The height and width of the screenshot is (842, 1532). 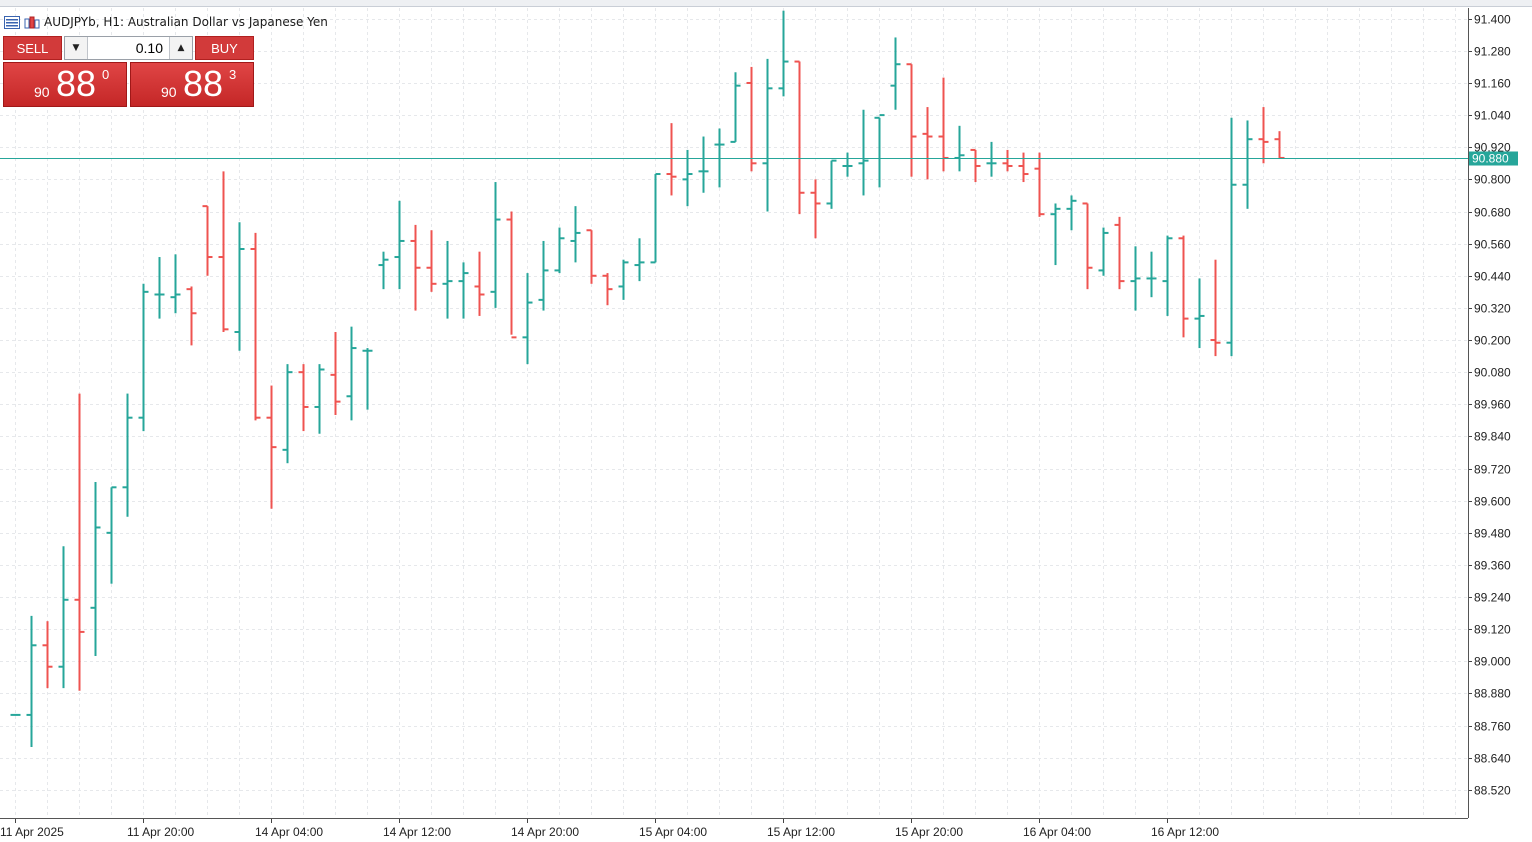 What do you see at coordinates (1185, 832) in the screenshot?
I see `x-tick-label: 16 Apr 12:00` at bounding box center [1185, 832].